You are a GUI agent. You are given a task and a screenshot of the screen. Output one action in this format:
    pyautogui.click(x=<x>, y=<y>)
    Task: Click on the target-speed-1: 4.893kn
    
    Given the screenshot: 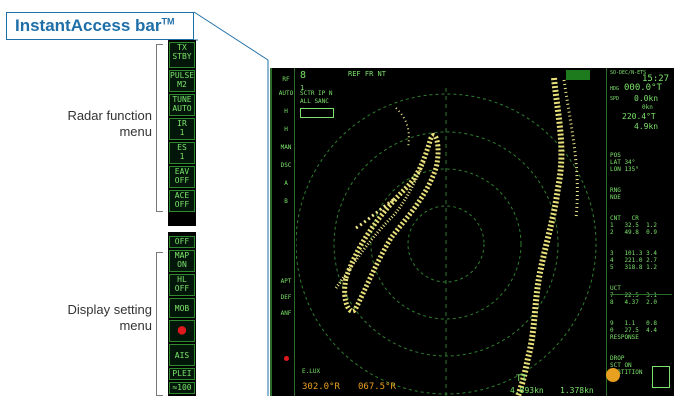 What is the action you would take?
    pyautogui.click(x=527, y=390)
    